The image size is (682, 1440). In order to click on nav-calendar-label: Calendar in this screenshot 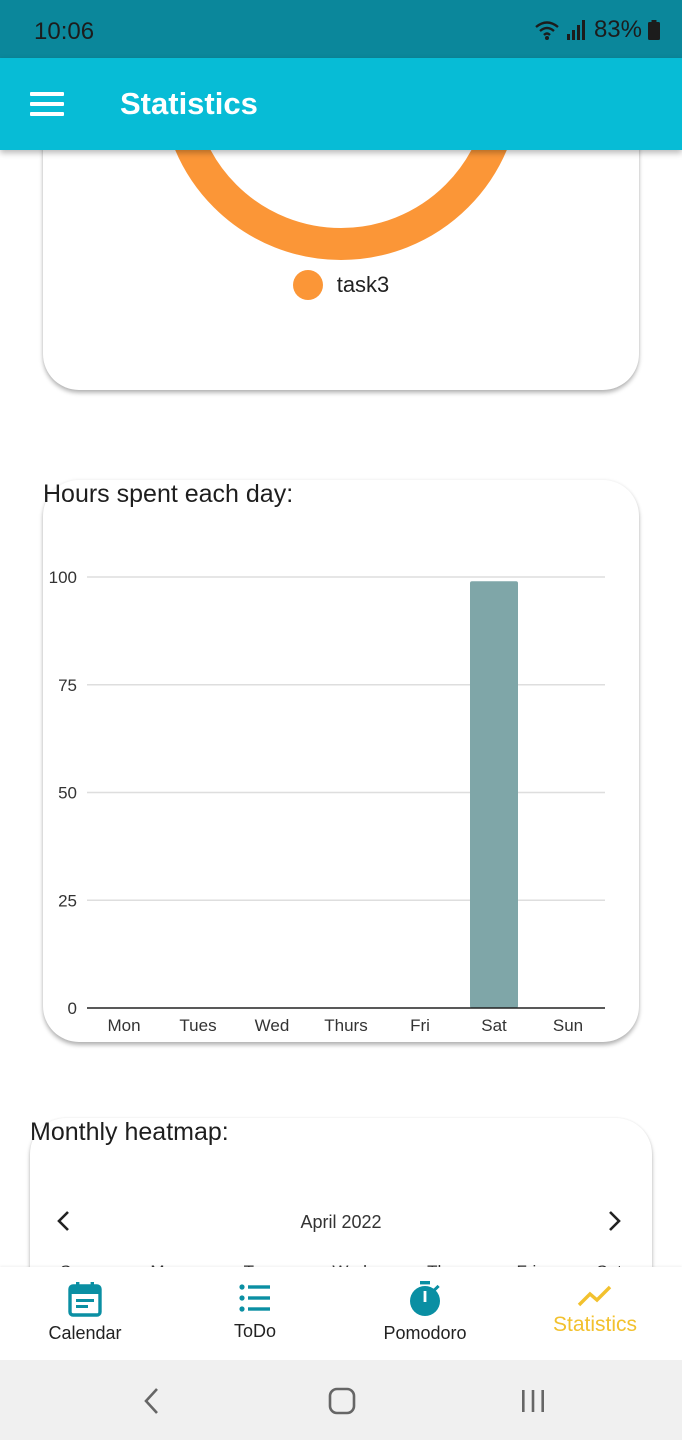, I will do `click(85, 1333)`.